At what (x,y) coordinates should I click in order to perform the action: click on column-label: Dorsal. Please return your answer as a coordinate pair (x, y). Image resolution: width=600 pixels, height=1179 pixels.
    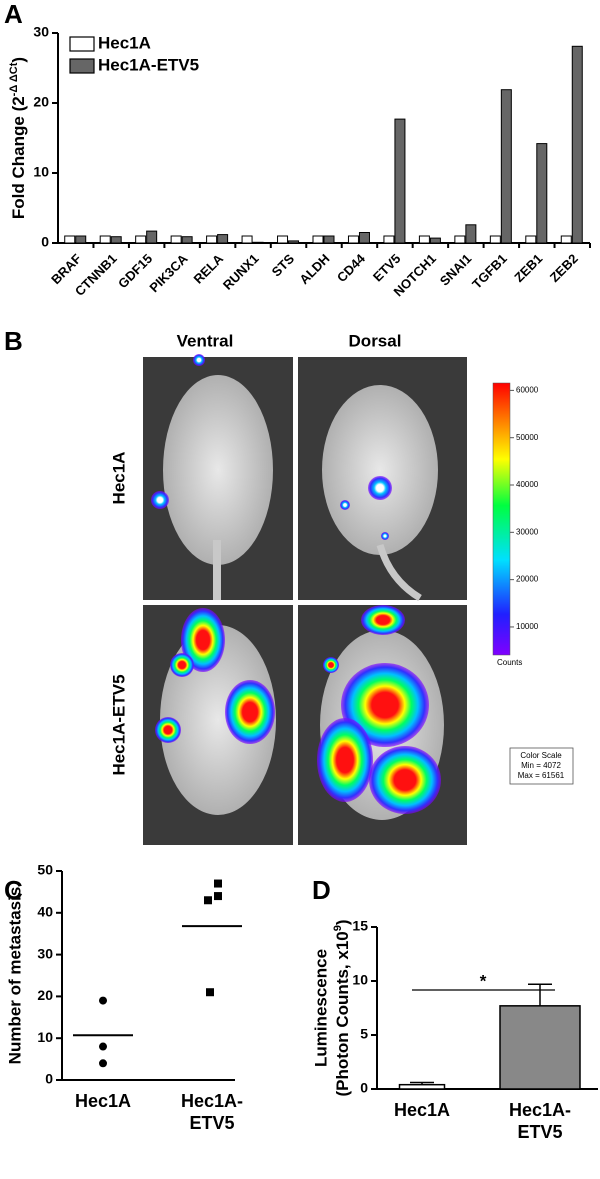
    Looking at the image, I should click on (375, 340).